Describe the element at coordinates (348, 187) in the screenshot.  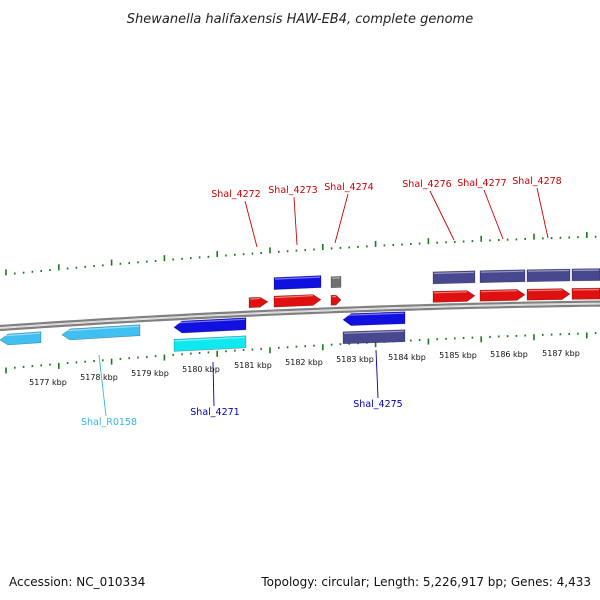
I see `gene-label: Shal_4274` at that location.